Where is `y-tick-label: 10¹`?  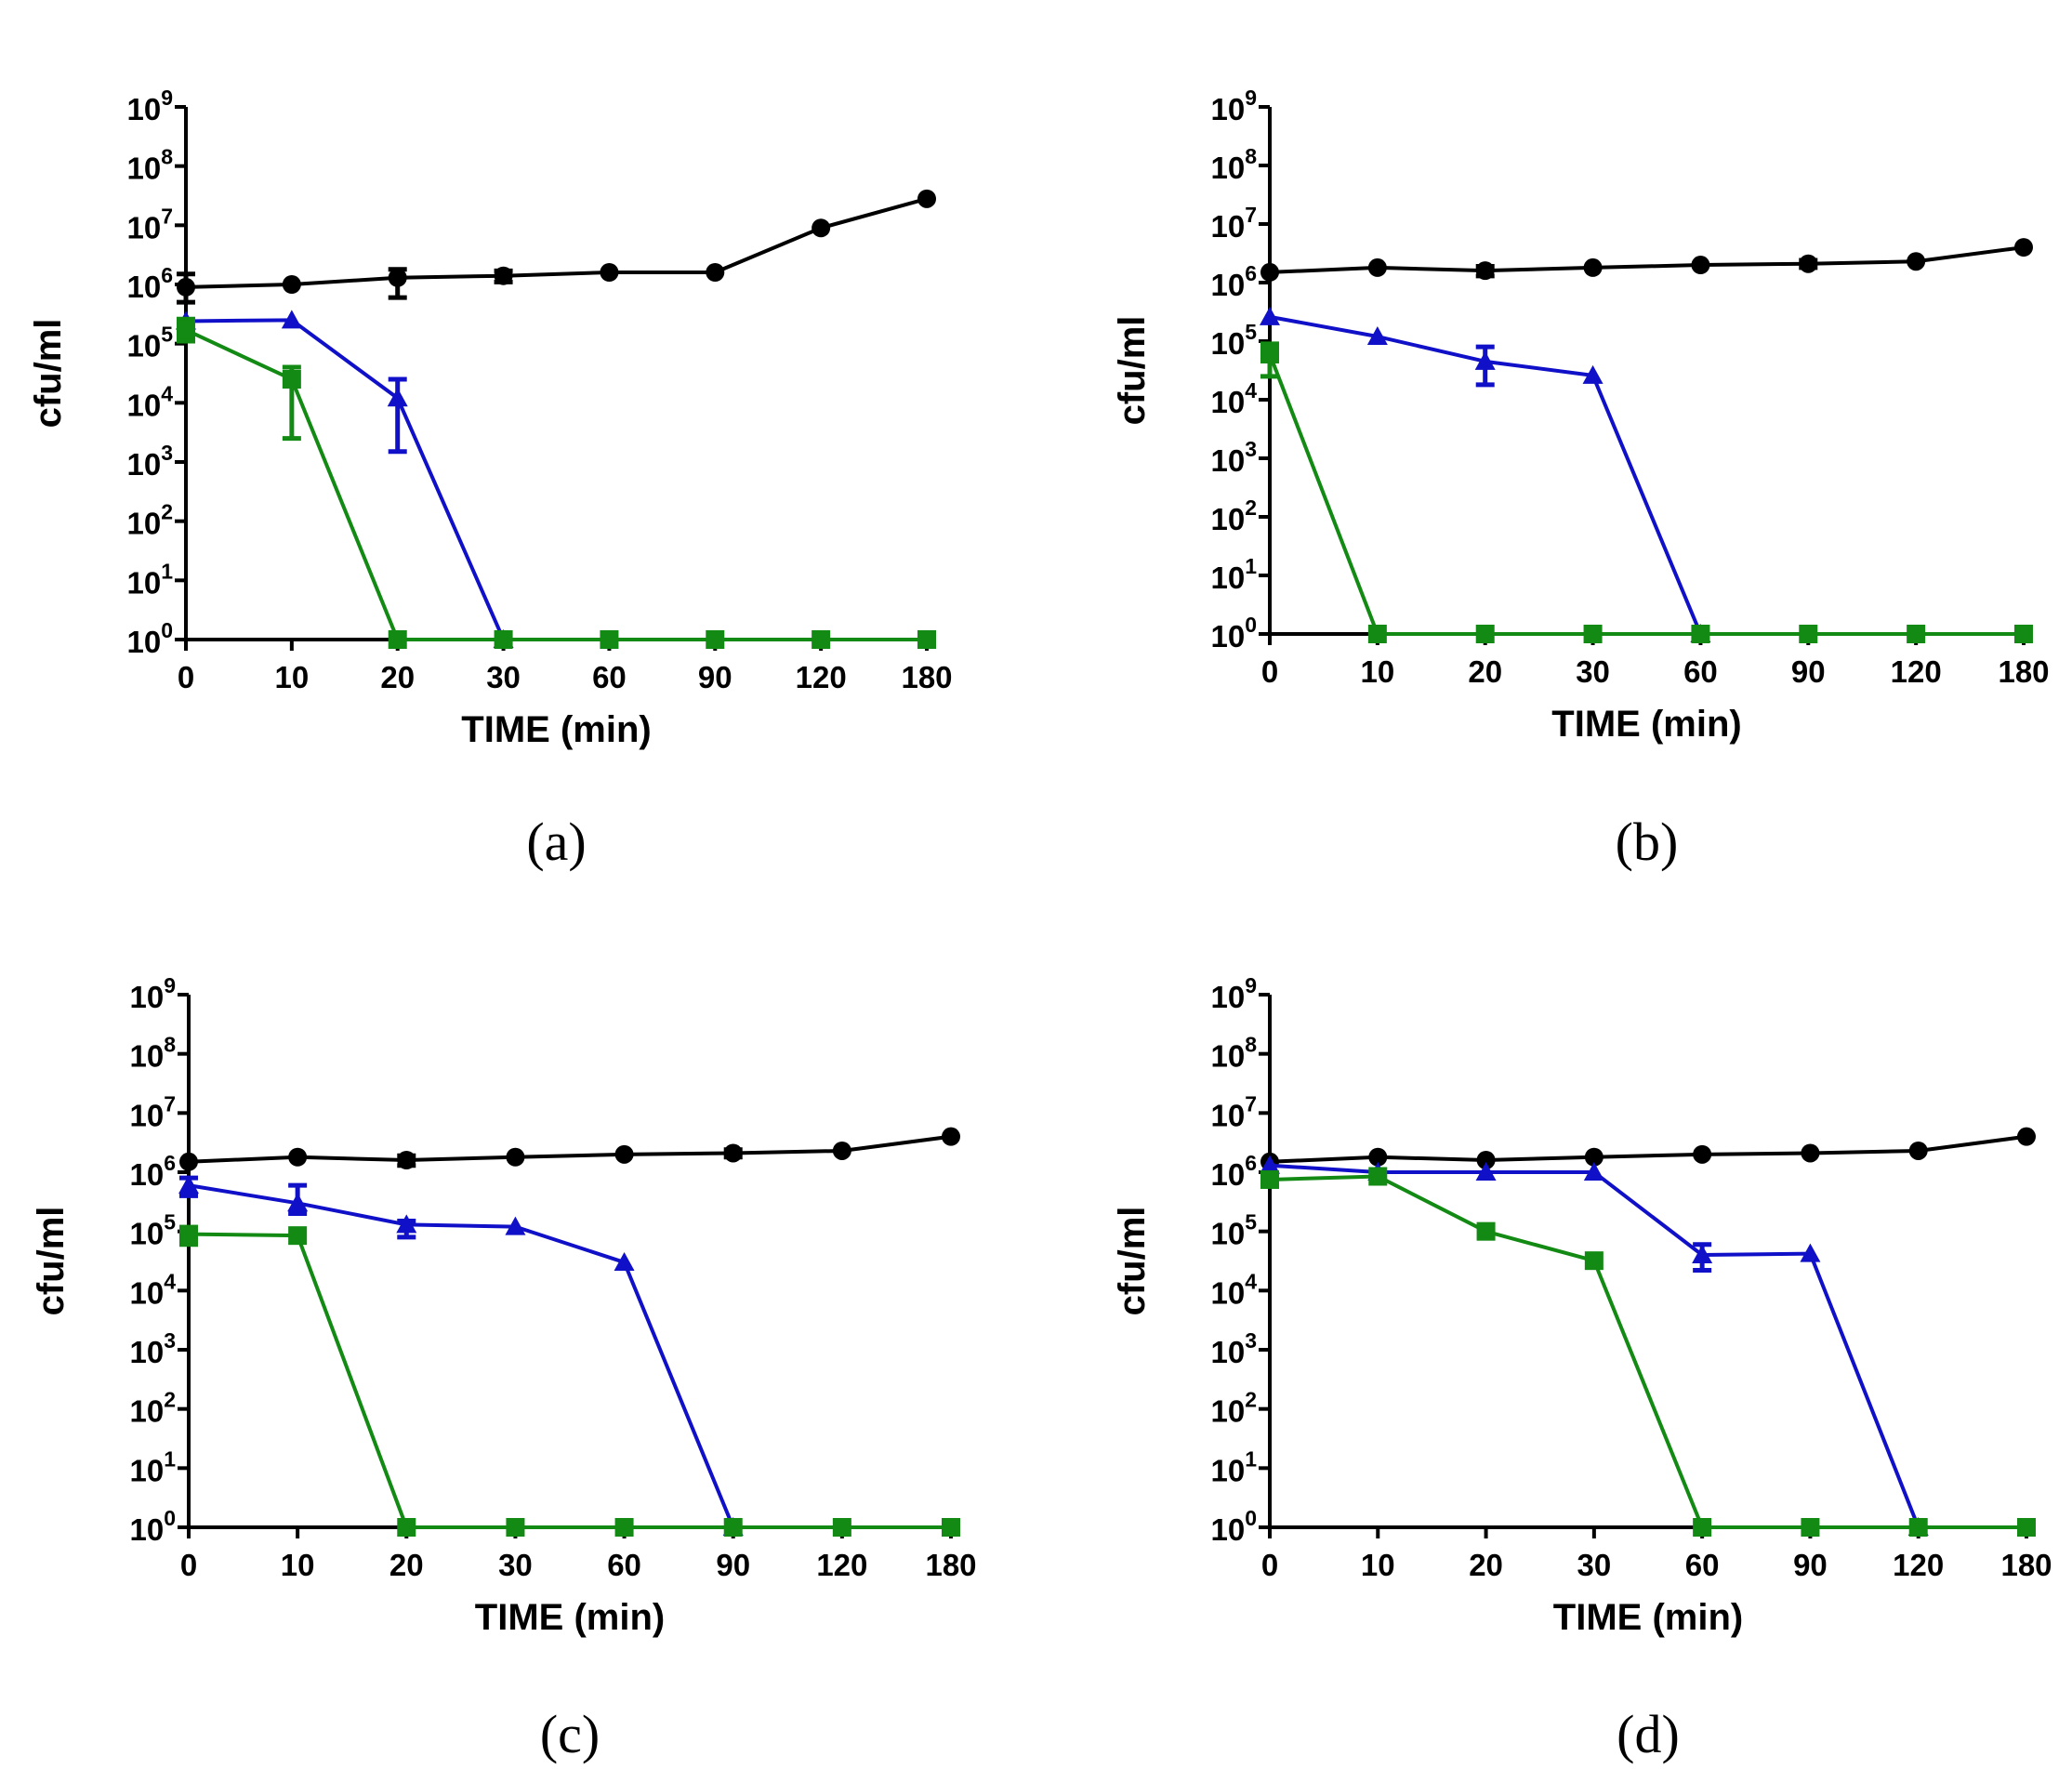 y-tick-label: 10¹ is located at coordinates (153, 1466).